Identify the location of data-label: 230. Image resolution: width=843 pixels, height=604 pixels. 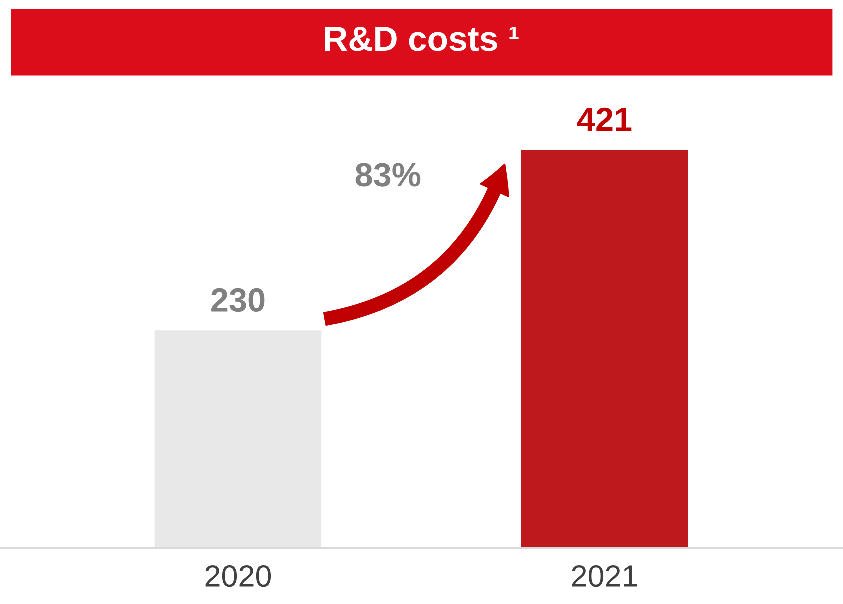
(238, 300).